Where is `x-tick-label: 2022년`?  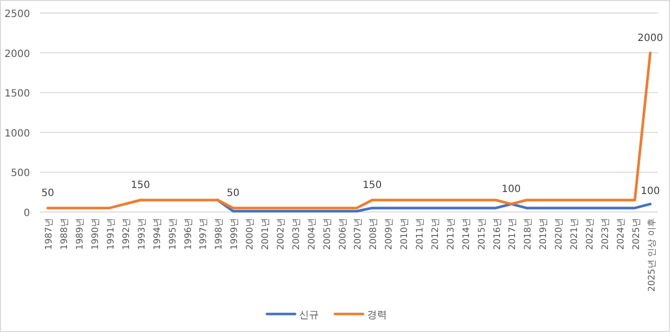
x-tick-label: 2022년 is located at coordinates (590, 234).